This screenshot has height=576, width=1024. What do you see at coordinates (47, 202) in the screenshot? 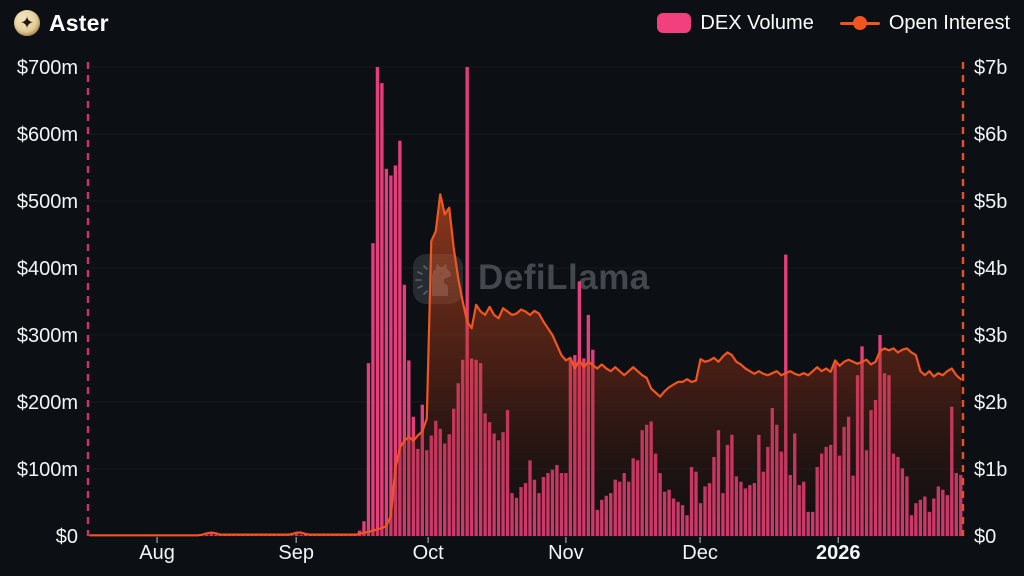
I see `y-left-tick-label: $500m` at bounding box center [47, 202].